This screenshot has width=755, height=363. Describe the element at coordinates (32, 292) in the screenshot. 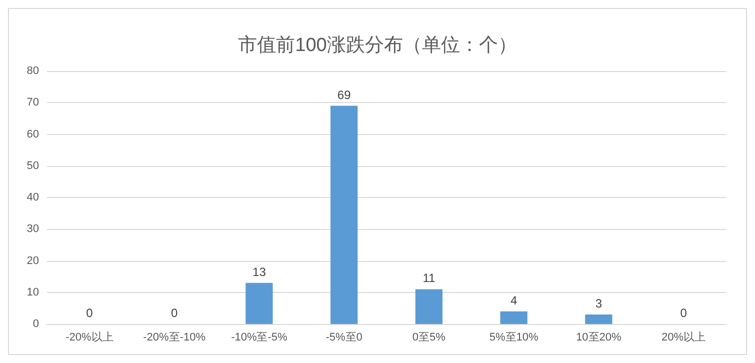

I see `y-tick-label: 10` at that location.